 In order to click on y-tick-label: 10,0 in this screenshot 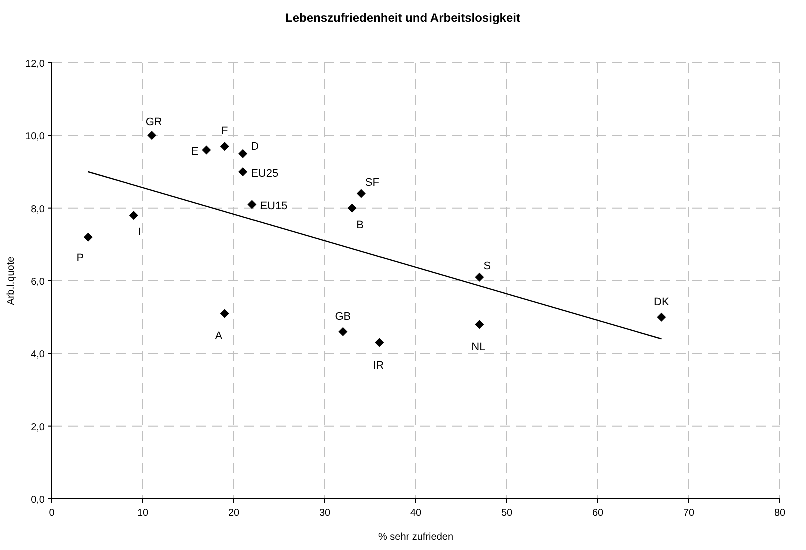, I will do `click(36, 137)`.